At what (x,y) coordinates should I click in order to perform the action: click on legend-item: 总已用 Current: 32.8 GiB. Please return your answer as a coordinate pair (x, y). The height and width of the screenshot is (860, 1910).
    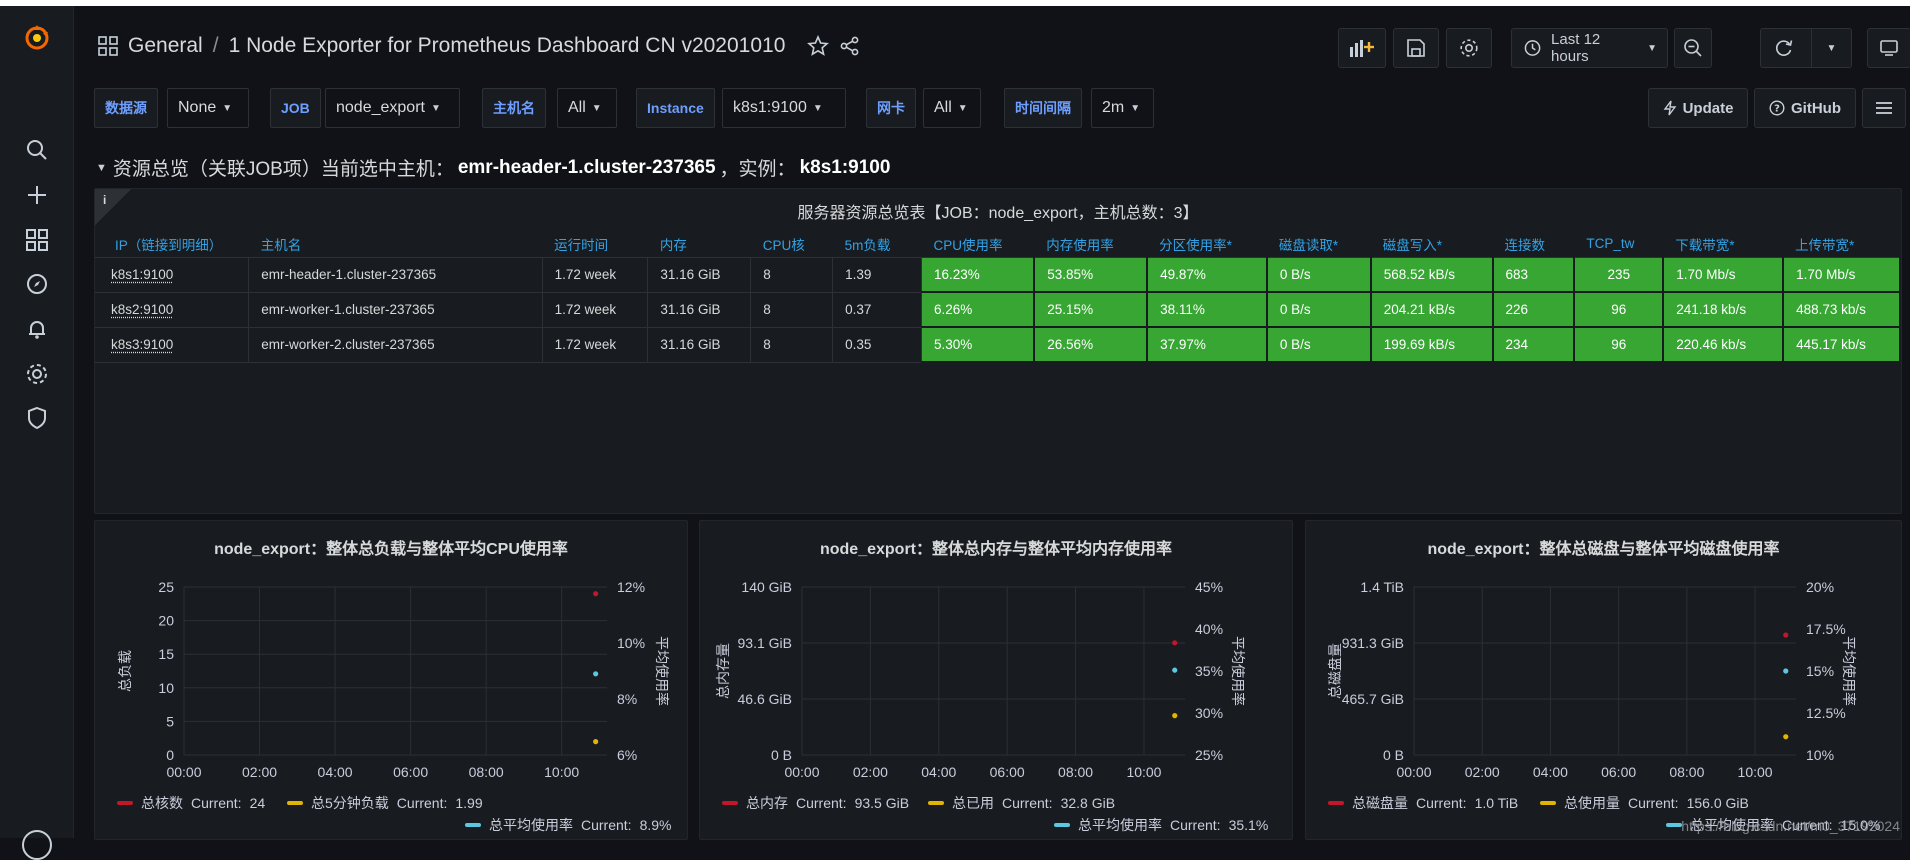
    Looking at the image, I should click on (1021, 803).